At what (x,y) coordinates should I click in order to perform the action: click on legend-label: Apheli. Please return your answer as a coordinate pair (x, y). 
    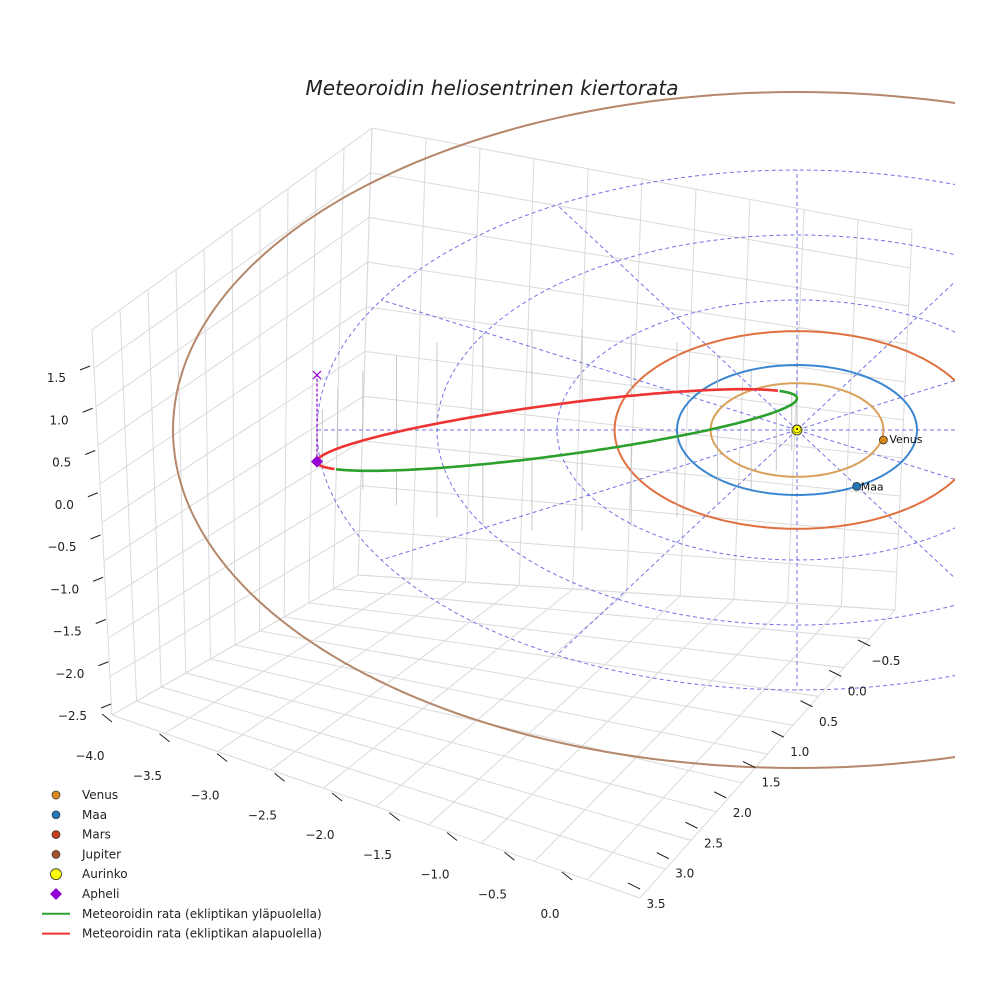
    Looking at the image, I should click on (100, 894).